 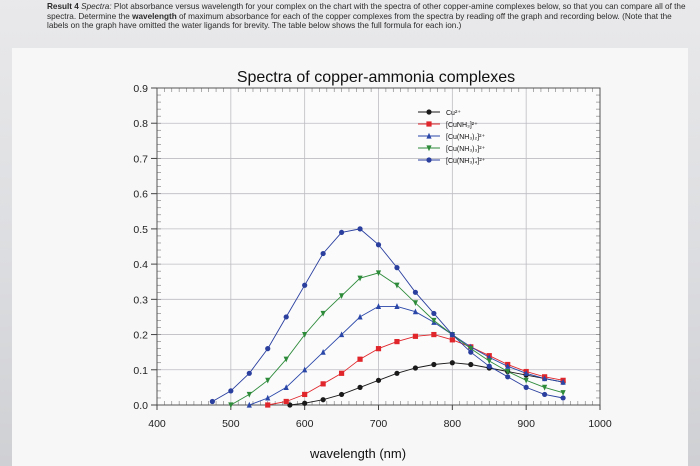 I want to click on y-tick-label: 0.9, so click(x=140, y=89).